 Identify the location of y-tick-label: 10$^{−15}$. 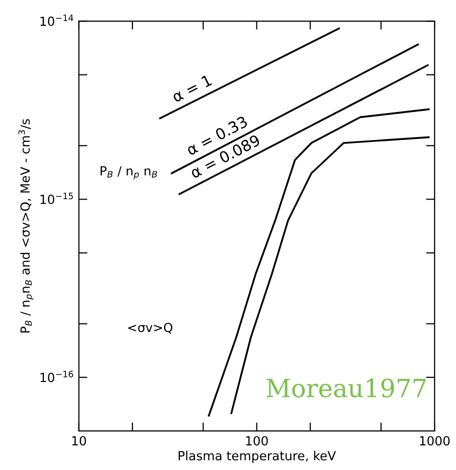
(56, 198).